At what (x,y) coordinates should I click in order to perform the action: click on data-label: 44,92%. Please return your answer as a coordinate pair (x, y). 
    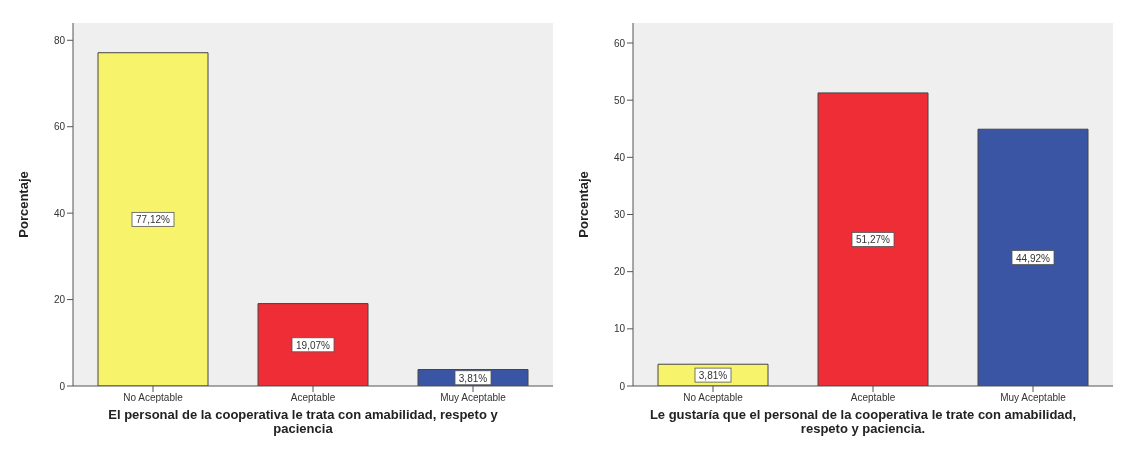
    Looking at the image, I should click on (1033, 258).